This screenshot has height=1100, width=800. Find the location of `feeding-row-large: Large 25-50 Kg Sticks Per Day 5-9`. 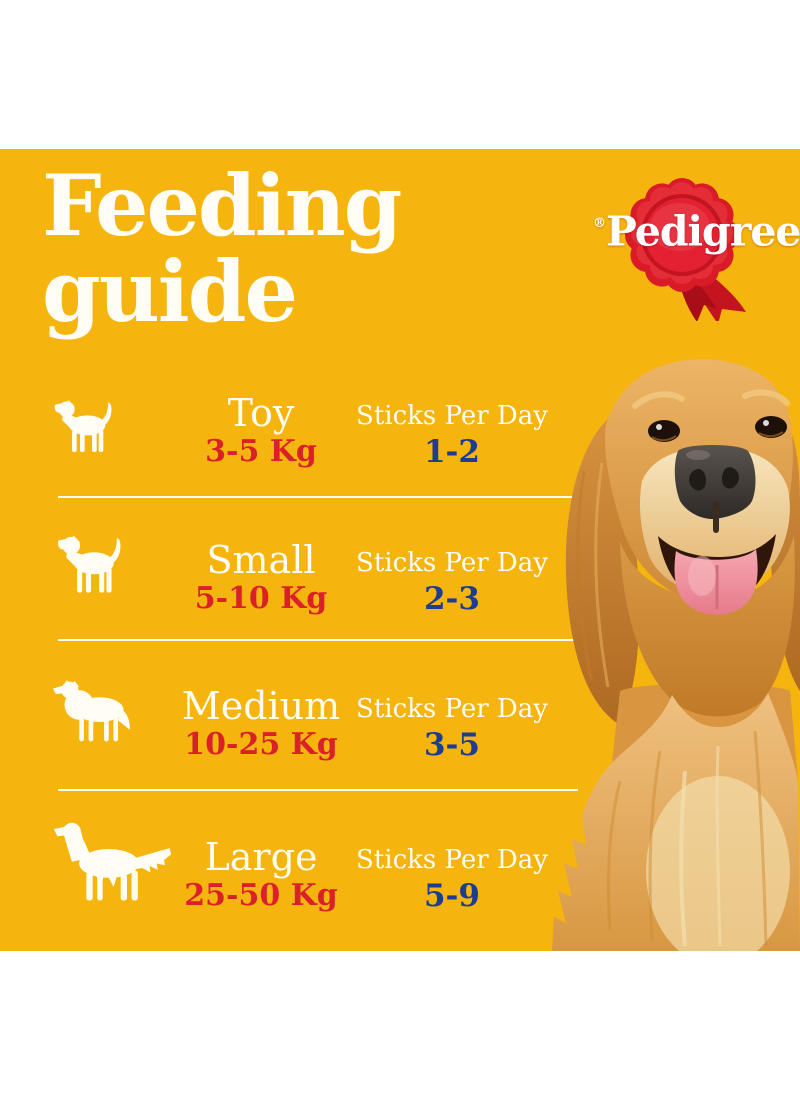

feeding-row-large: Large 25-50 Kg Sticks Per Day 5-9 is located at coordinates (274, 886).